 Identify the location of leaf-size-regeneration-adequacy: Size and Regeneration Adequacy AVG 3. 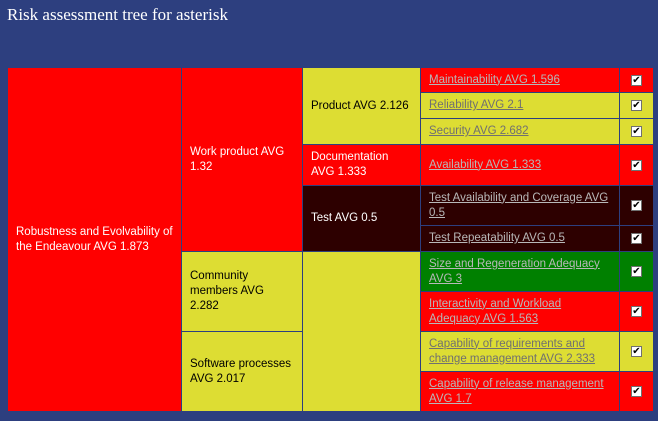
(520, 271).